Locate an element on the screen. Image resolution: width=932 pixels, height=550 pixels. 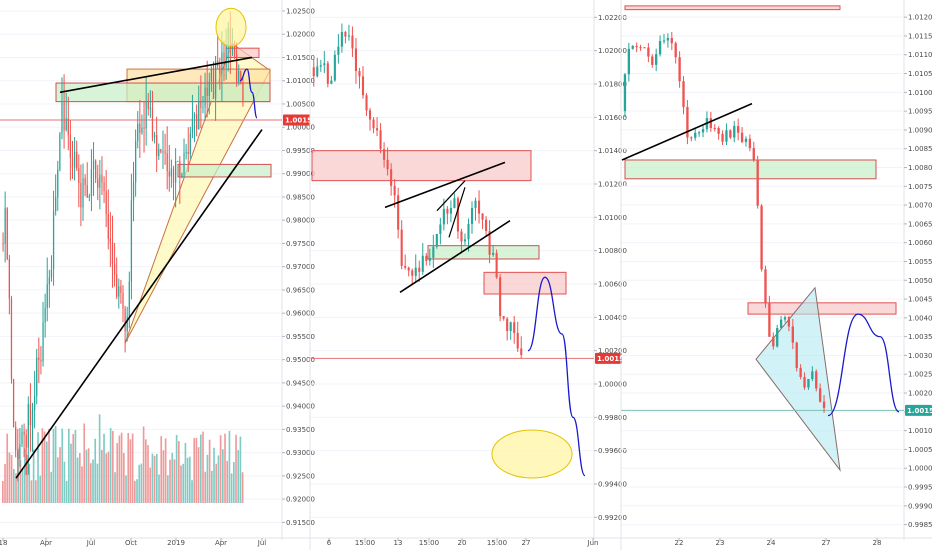
y-tick-label: 1.00550 is located at coordinates (920, 262).